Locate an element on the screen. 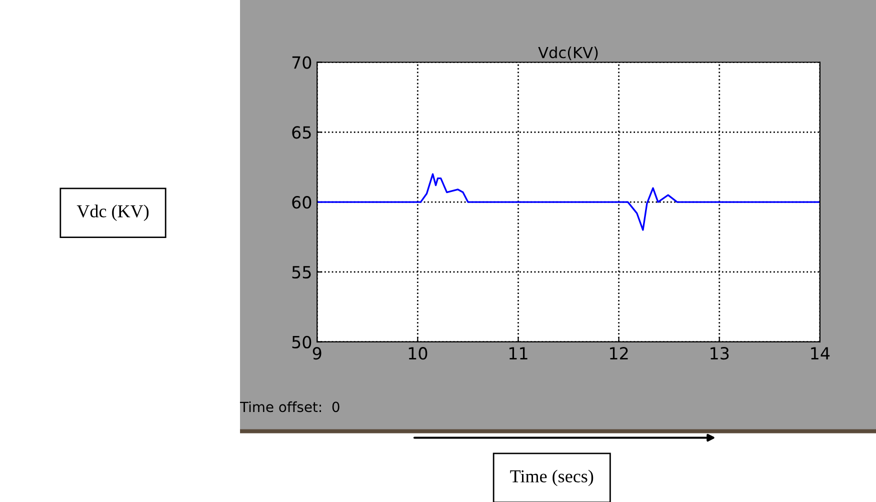 This screenshot has width=876, height=502. x-tick-label: 10 is located at coordinates (418, 353).